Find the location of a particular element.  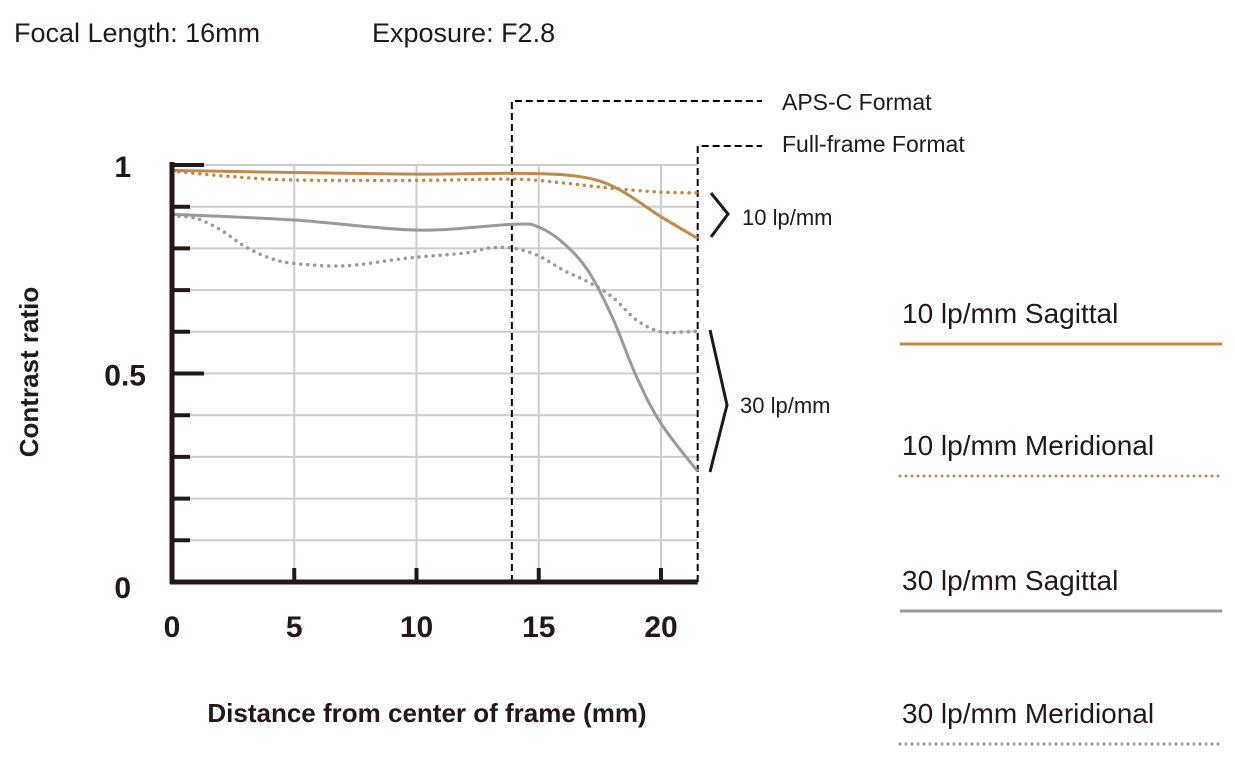

full-frame-label: Full-frame Format is located at coordinates (873, 144).